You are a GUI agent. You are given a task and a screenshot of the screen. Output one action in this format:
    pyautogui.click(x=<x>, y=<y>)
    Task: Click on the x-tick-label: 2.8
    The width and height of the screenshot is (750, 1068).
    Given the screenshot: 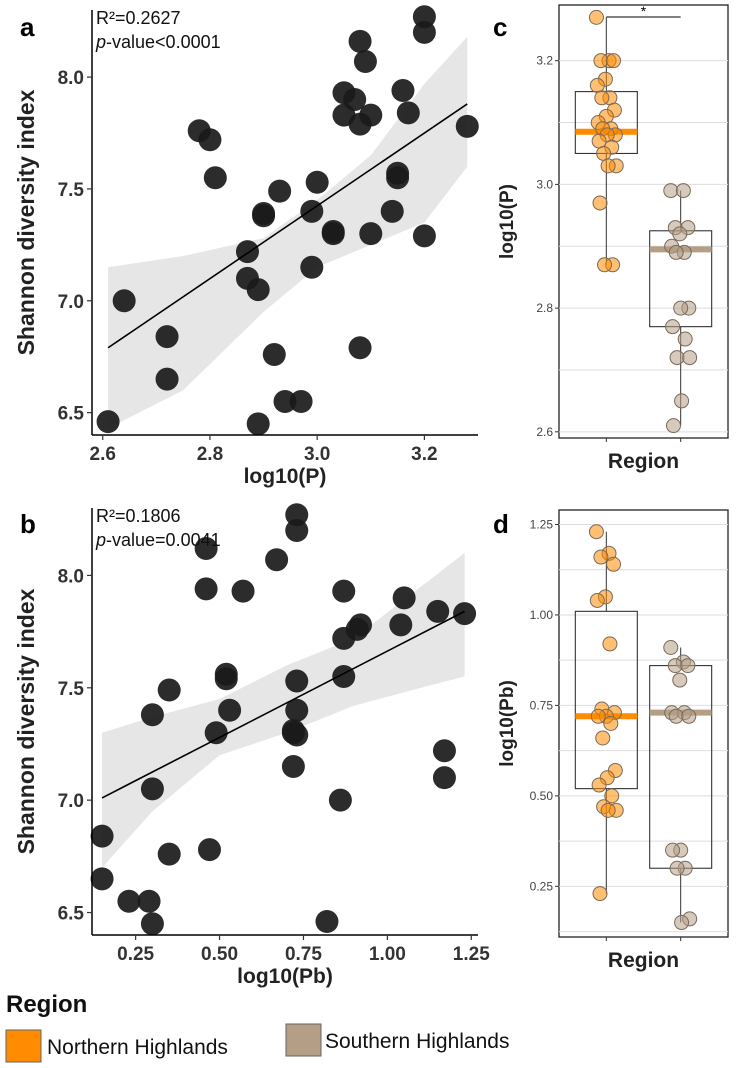 What is the action you would take?
    pyautogui.click(x=210, y=454)
    